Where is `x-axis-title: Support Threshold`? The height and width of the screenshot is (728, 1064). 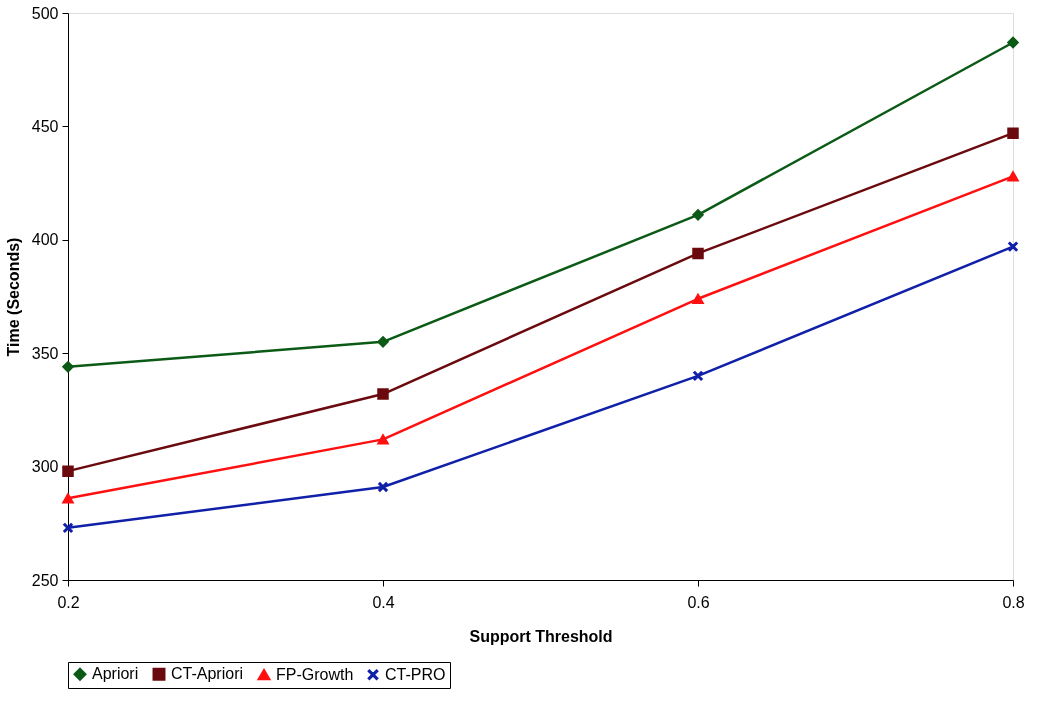
x-axis-title: Support Threshold is located at coordinates (541, 636).